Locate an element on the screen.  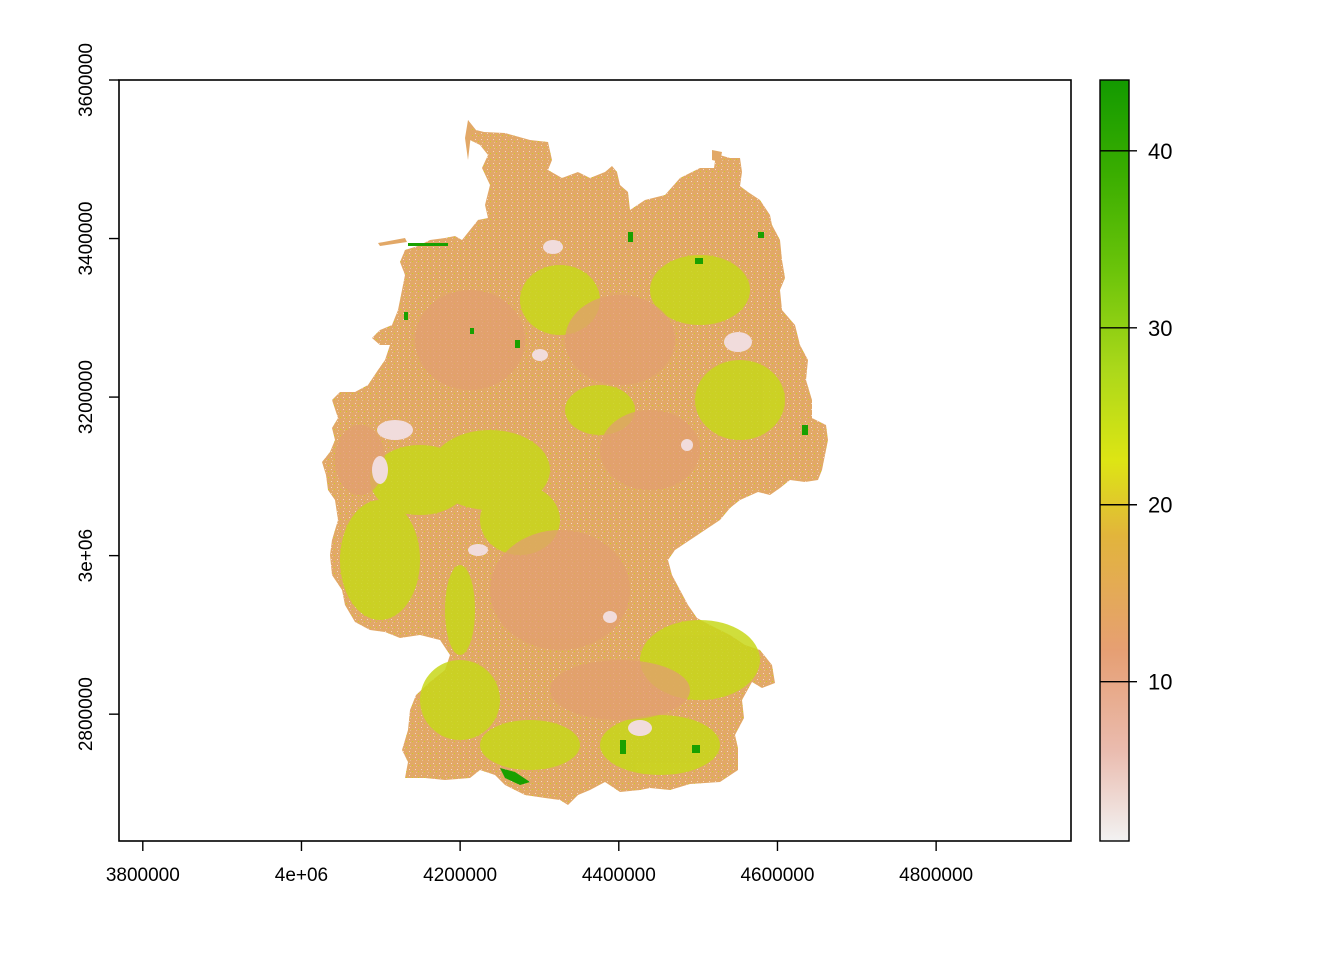
raster-urban-spots is located at coordinates (562, 488).